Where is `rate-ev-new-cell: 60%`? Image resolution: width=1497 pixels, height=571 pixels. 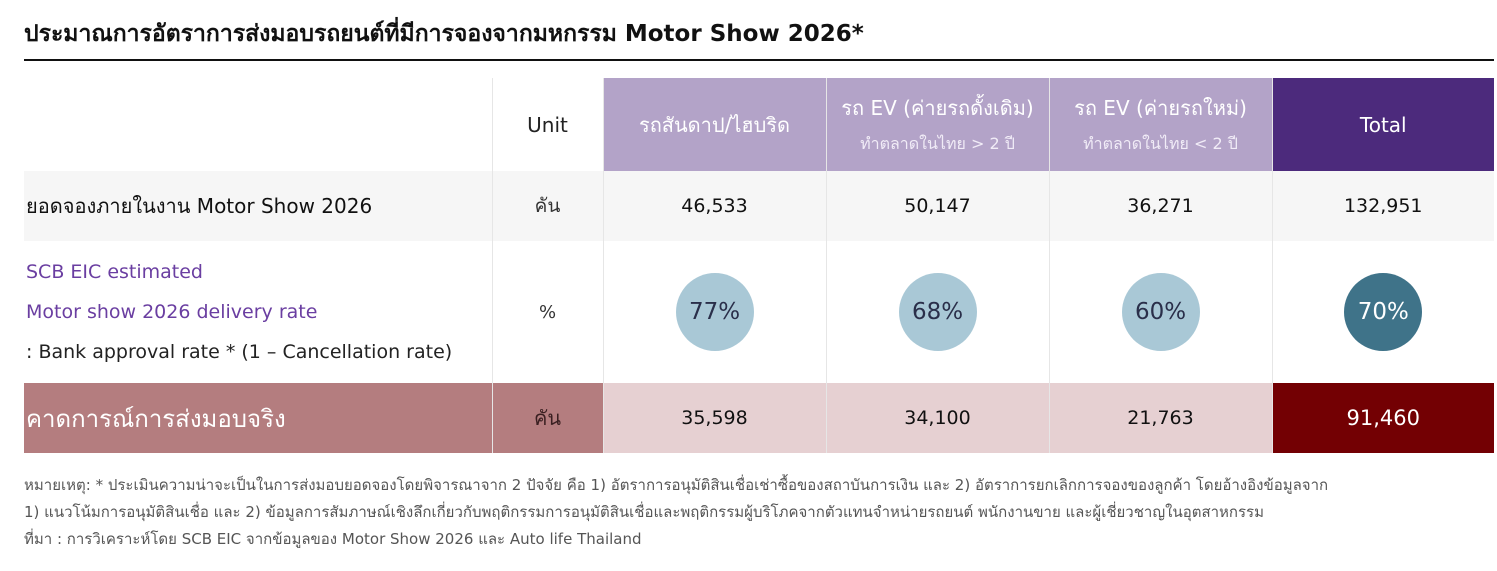
rate-ev-new-cell: 60% is located at coordinates (1161, 312).